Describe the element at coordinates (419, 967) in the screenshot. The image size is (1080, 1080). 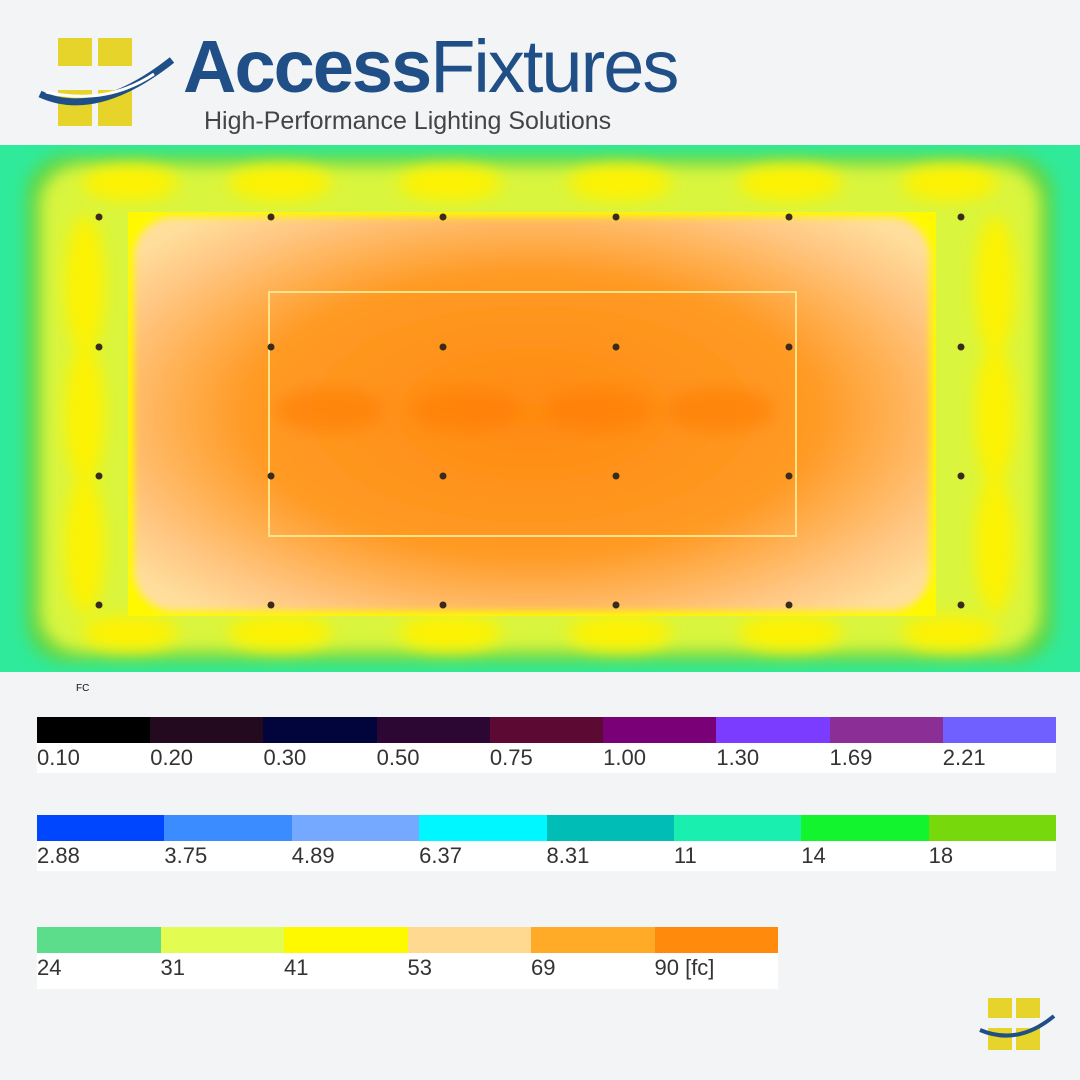
I see `legend-tick-label: 53` at that location.